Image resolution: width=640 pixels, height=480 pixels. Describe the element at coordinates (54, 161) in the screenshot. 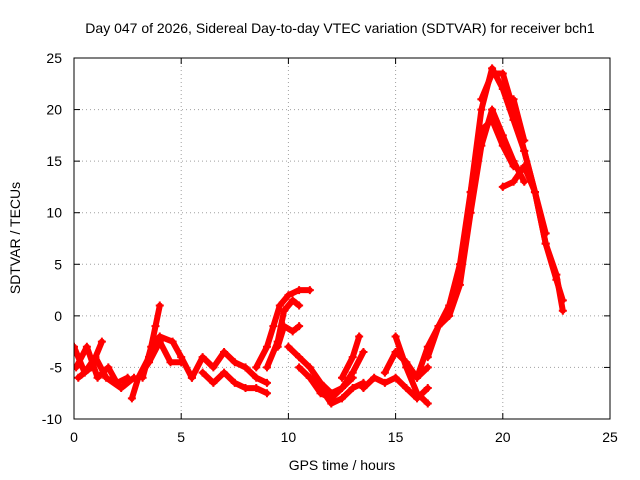

I see `y-tick-label: 15` at that location.